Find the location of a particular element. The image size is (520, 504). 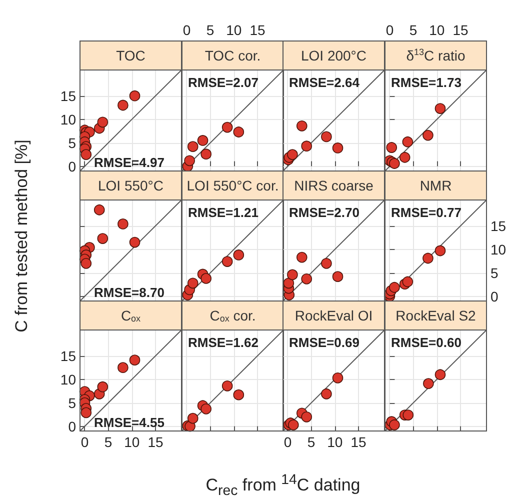

annotation: RMSE=2.64 is located at coordinates (324, 82).